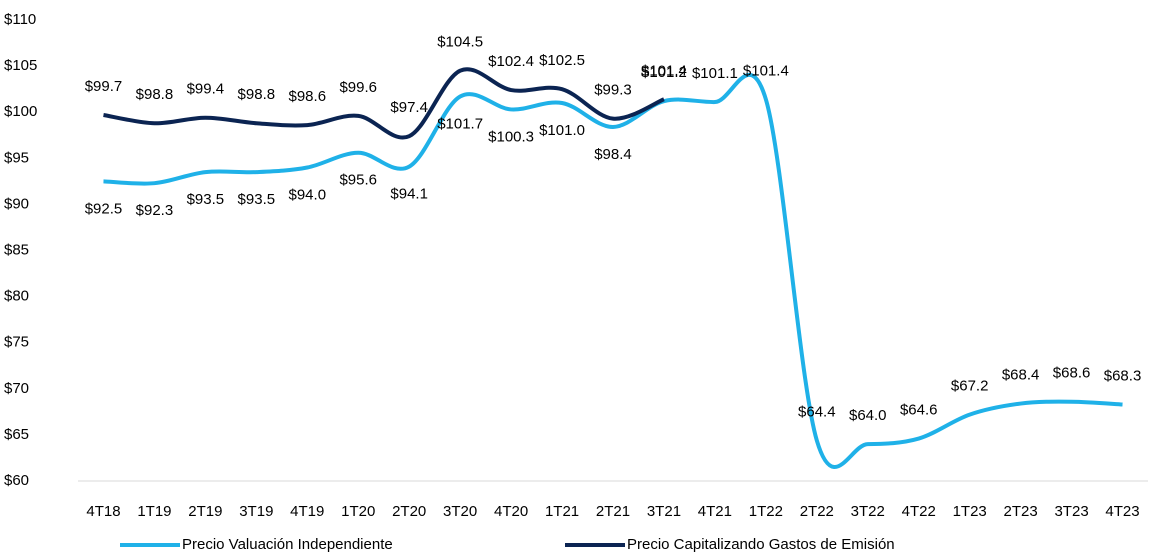 The width and height of the screenshot is (1151, 556). What do you see at coordinates (613, 511) in the screenshot?
I see `x-tick-label: 2T21` at bounding box center [613, 511].